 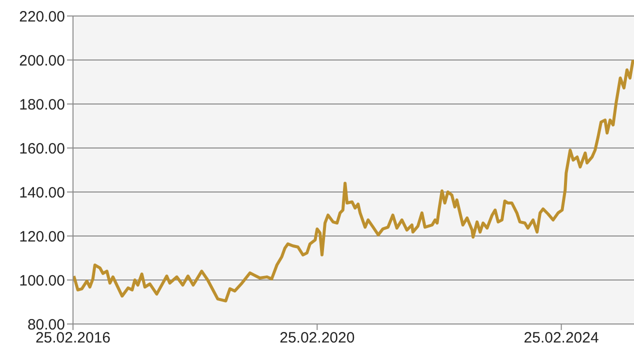 What do you see at coordinates (42, 61) in the screenshot?
I see `y-tick-label: 200.00` at bounding box center [42, 61].